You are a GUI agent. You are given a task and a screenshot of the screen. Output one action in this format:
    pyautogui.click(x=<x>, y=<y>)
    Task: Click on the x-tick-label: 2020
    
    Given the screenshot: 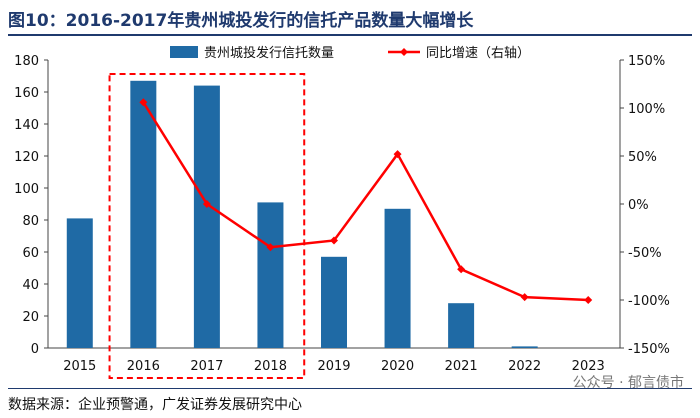 What is the action you would take?
    pyautogui.click(x=397, y=366)
    